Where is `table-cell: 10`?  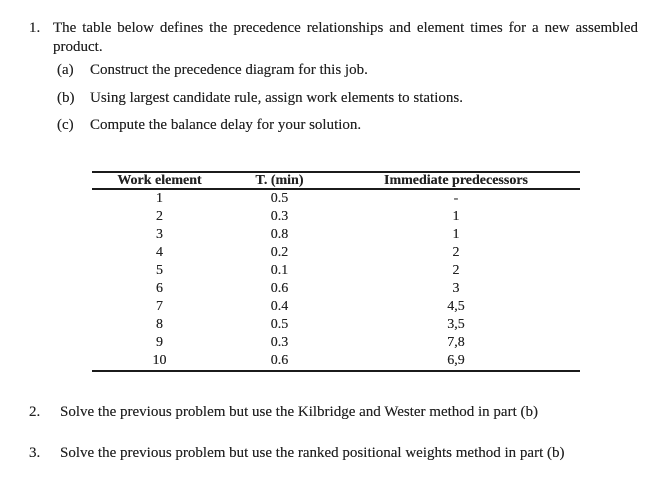 table-cell: 10 is located at coordinates (159, 362).